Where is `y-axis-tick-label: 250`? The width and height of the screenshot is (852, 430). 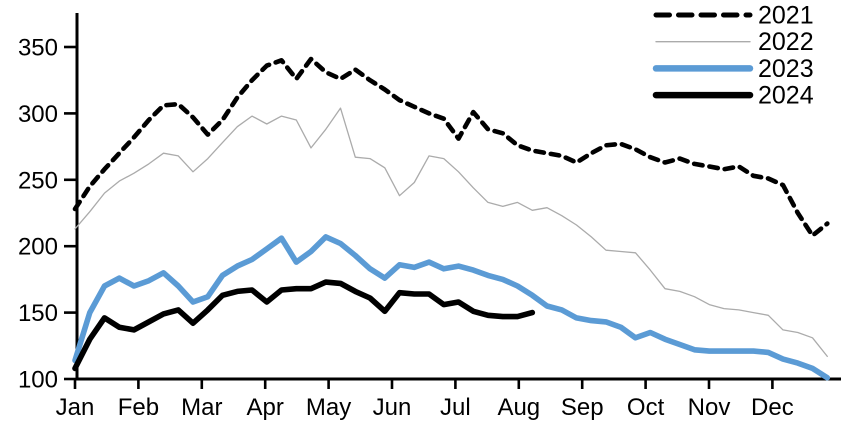
y-axis-tick-label: 250 is located at coordinates (38, 180).